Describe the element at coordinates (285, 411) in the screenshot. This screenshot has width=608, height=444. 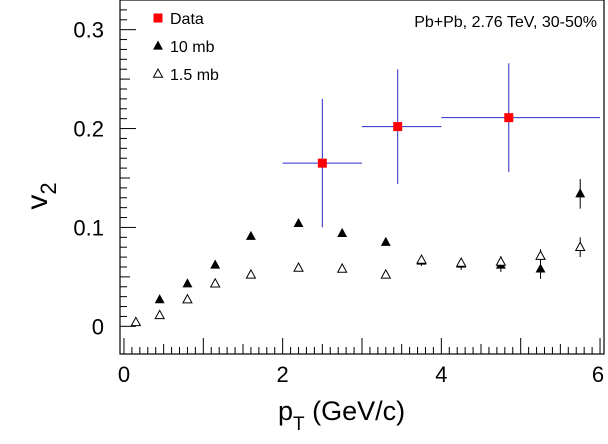
I see `x-axis-title-main: p` at that location.